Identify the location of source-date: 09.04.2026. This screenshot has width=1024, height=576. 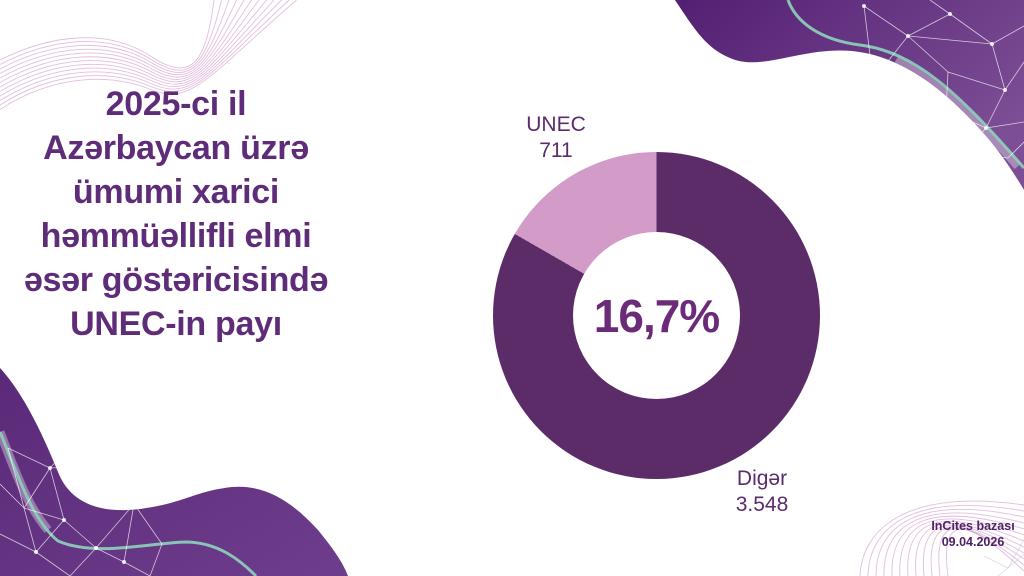
(973, 542).